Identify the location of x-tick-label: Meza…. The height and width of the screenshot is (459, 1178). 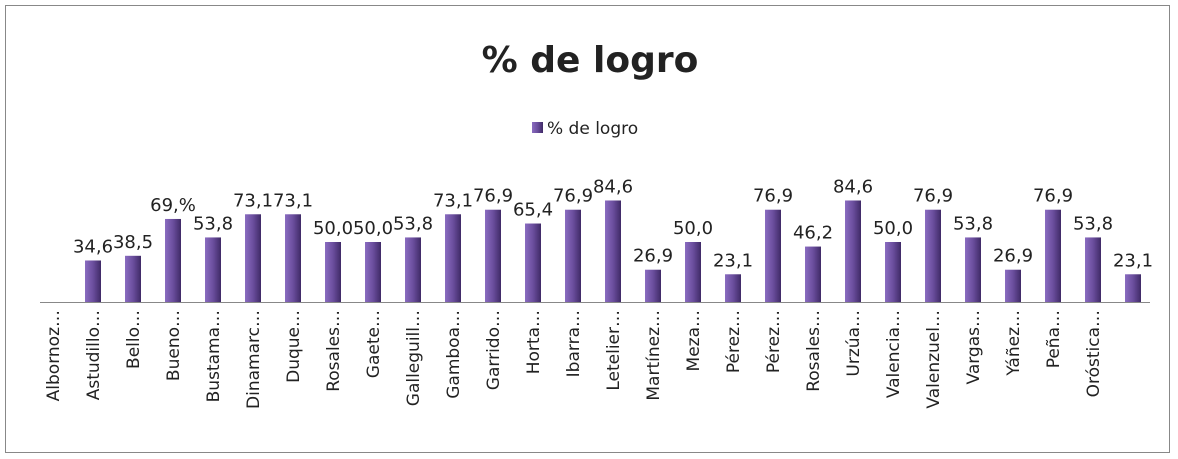
(694, 340).